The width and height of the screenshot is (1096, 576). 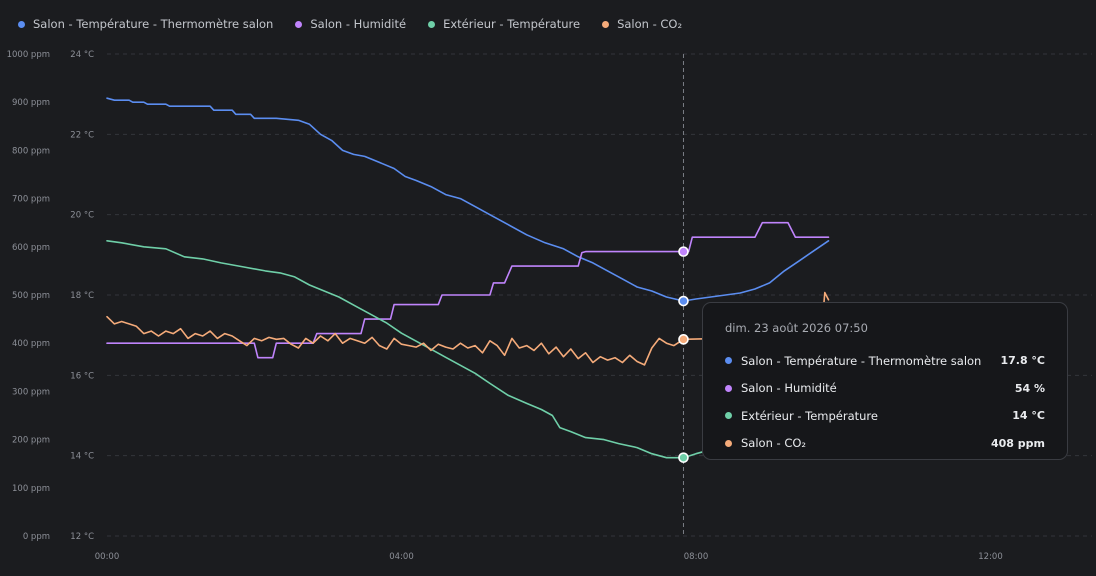 What do you see at coordinates (401, 557) in the screenshot?
I see `x-tick-label: 04:00` at bounding box center [401, 557].